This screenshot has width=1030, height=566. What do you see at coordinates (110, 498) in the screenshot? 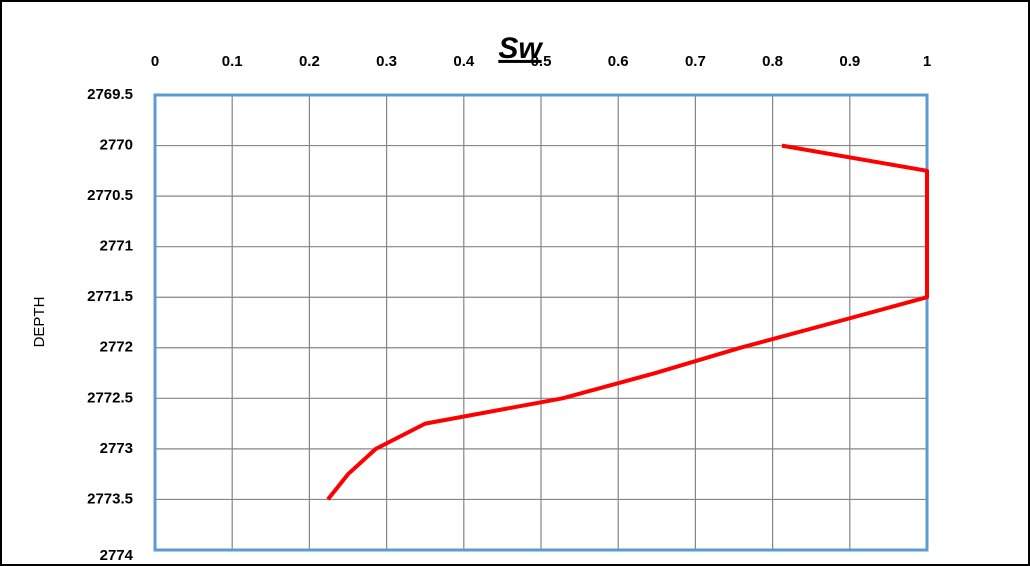
I see `y-tick-label: 2773.5` at bounding box center [110, 498].